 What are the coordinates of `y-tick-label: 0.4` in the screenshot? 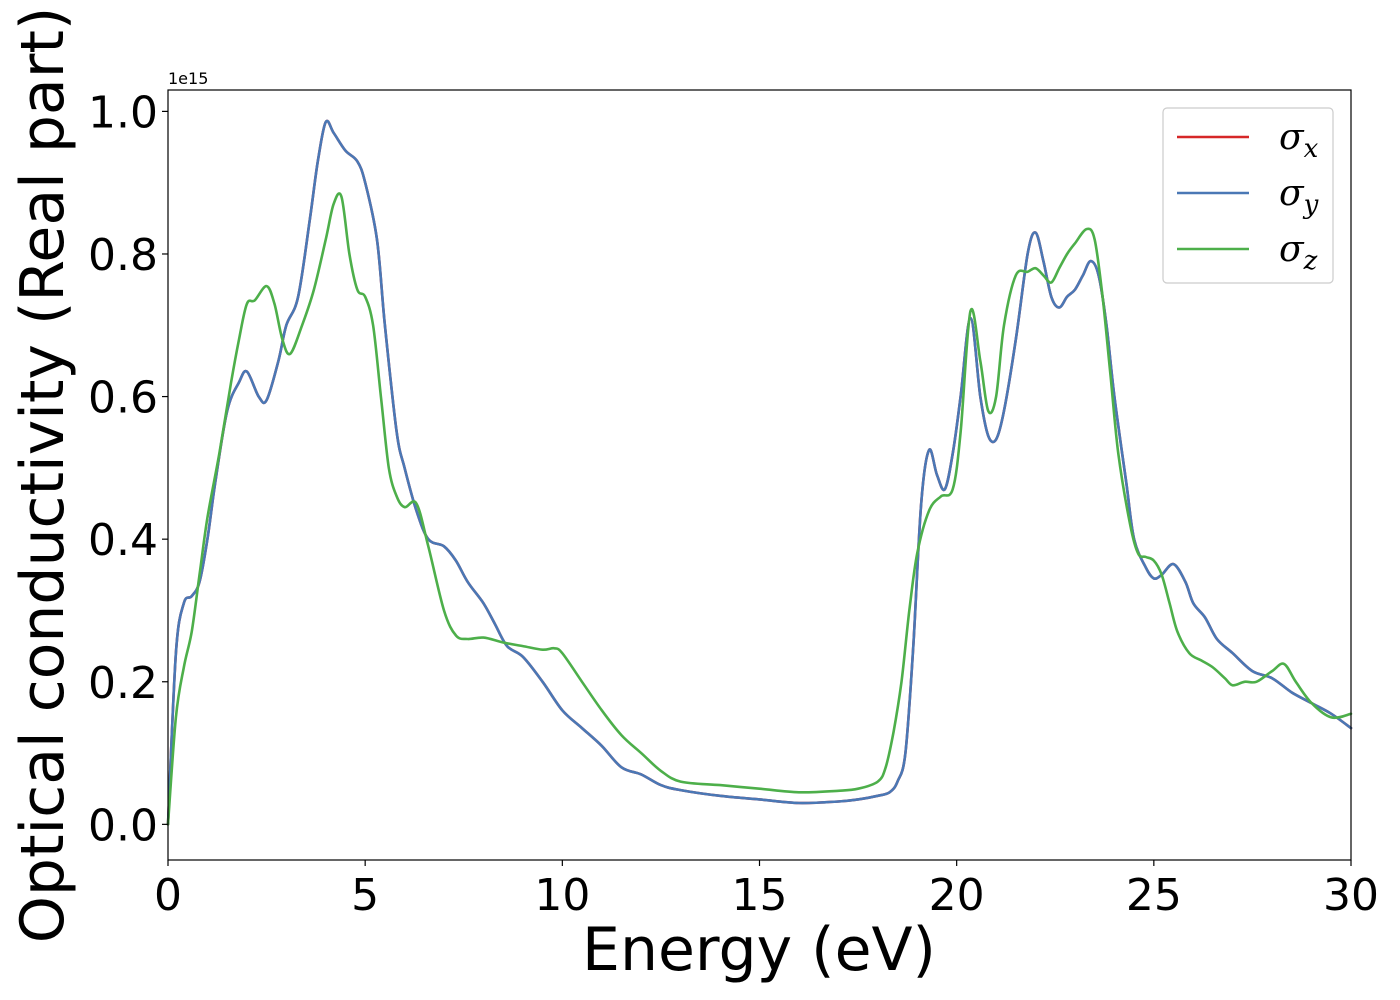 It's located at (123, 540).